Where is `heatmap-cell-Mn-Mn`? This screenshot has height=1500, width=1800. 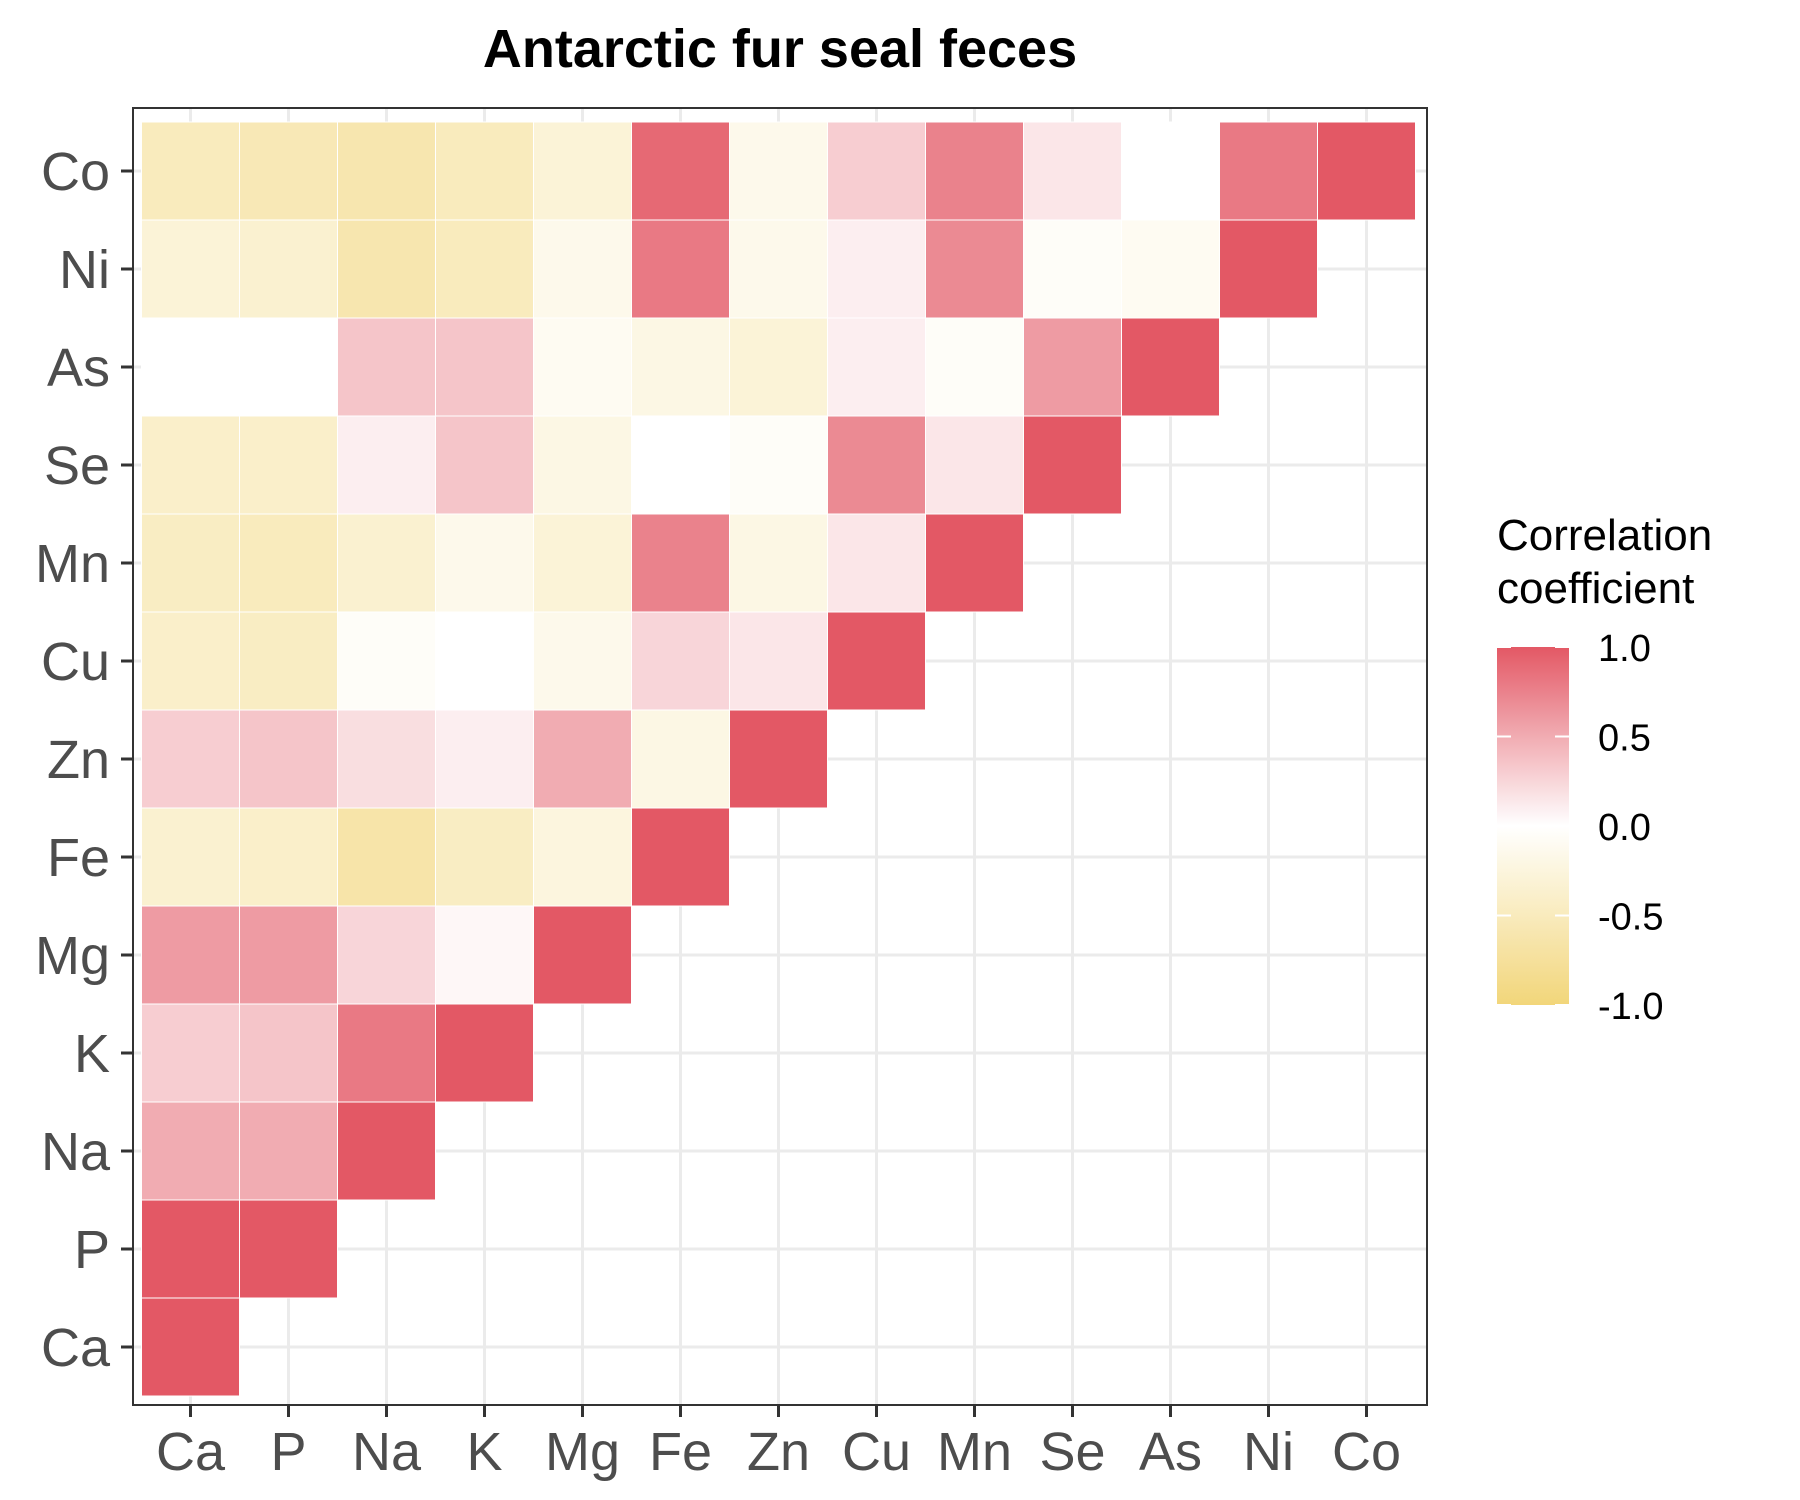 heatmap-cell-Mn-Mn is located at coordinates (974, 563).